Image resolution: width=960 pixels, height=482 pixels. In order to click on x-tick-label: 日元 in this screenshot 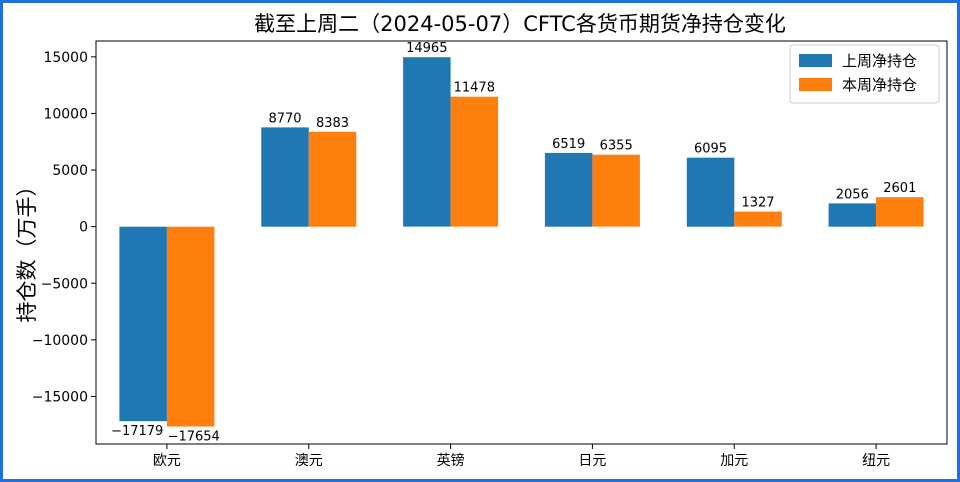, I will do `click(592, 461)`.